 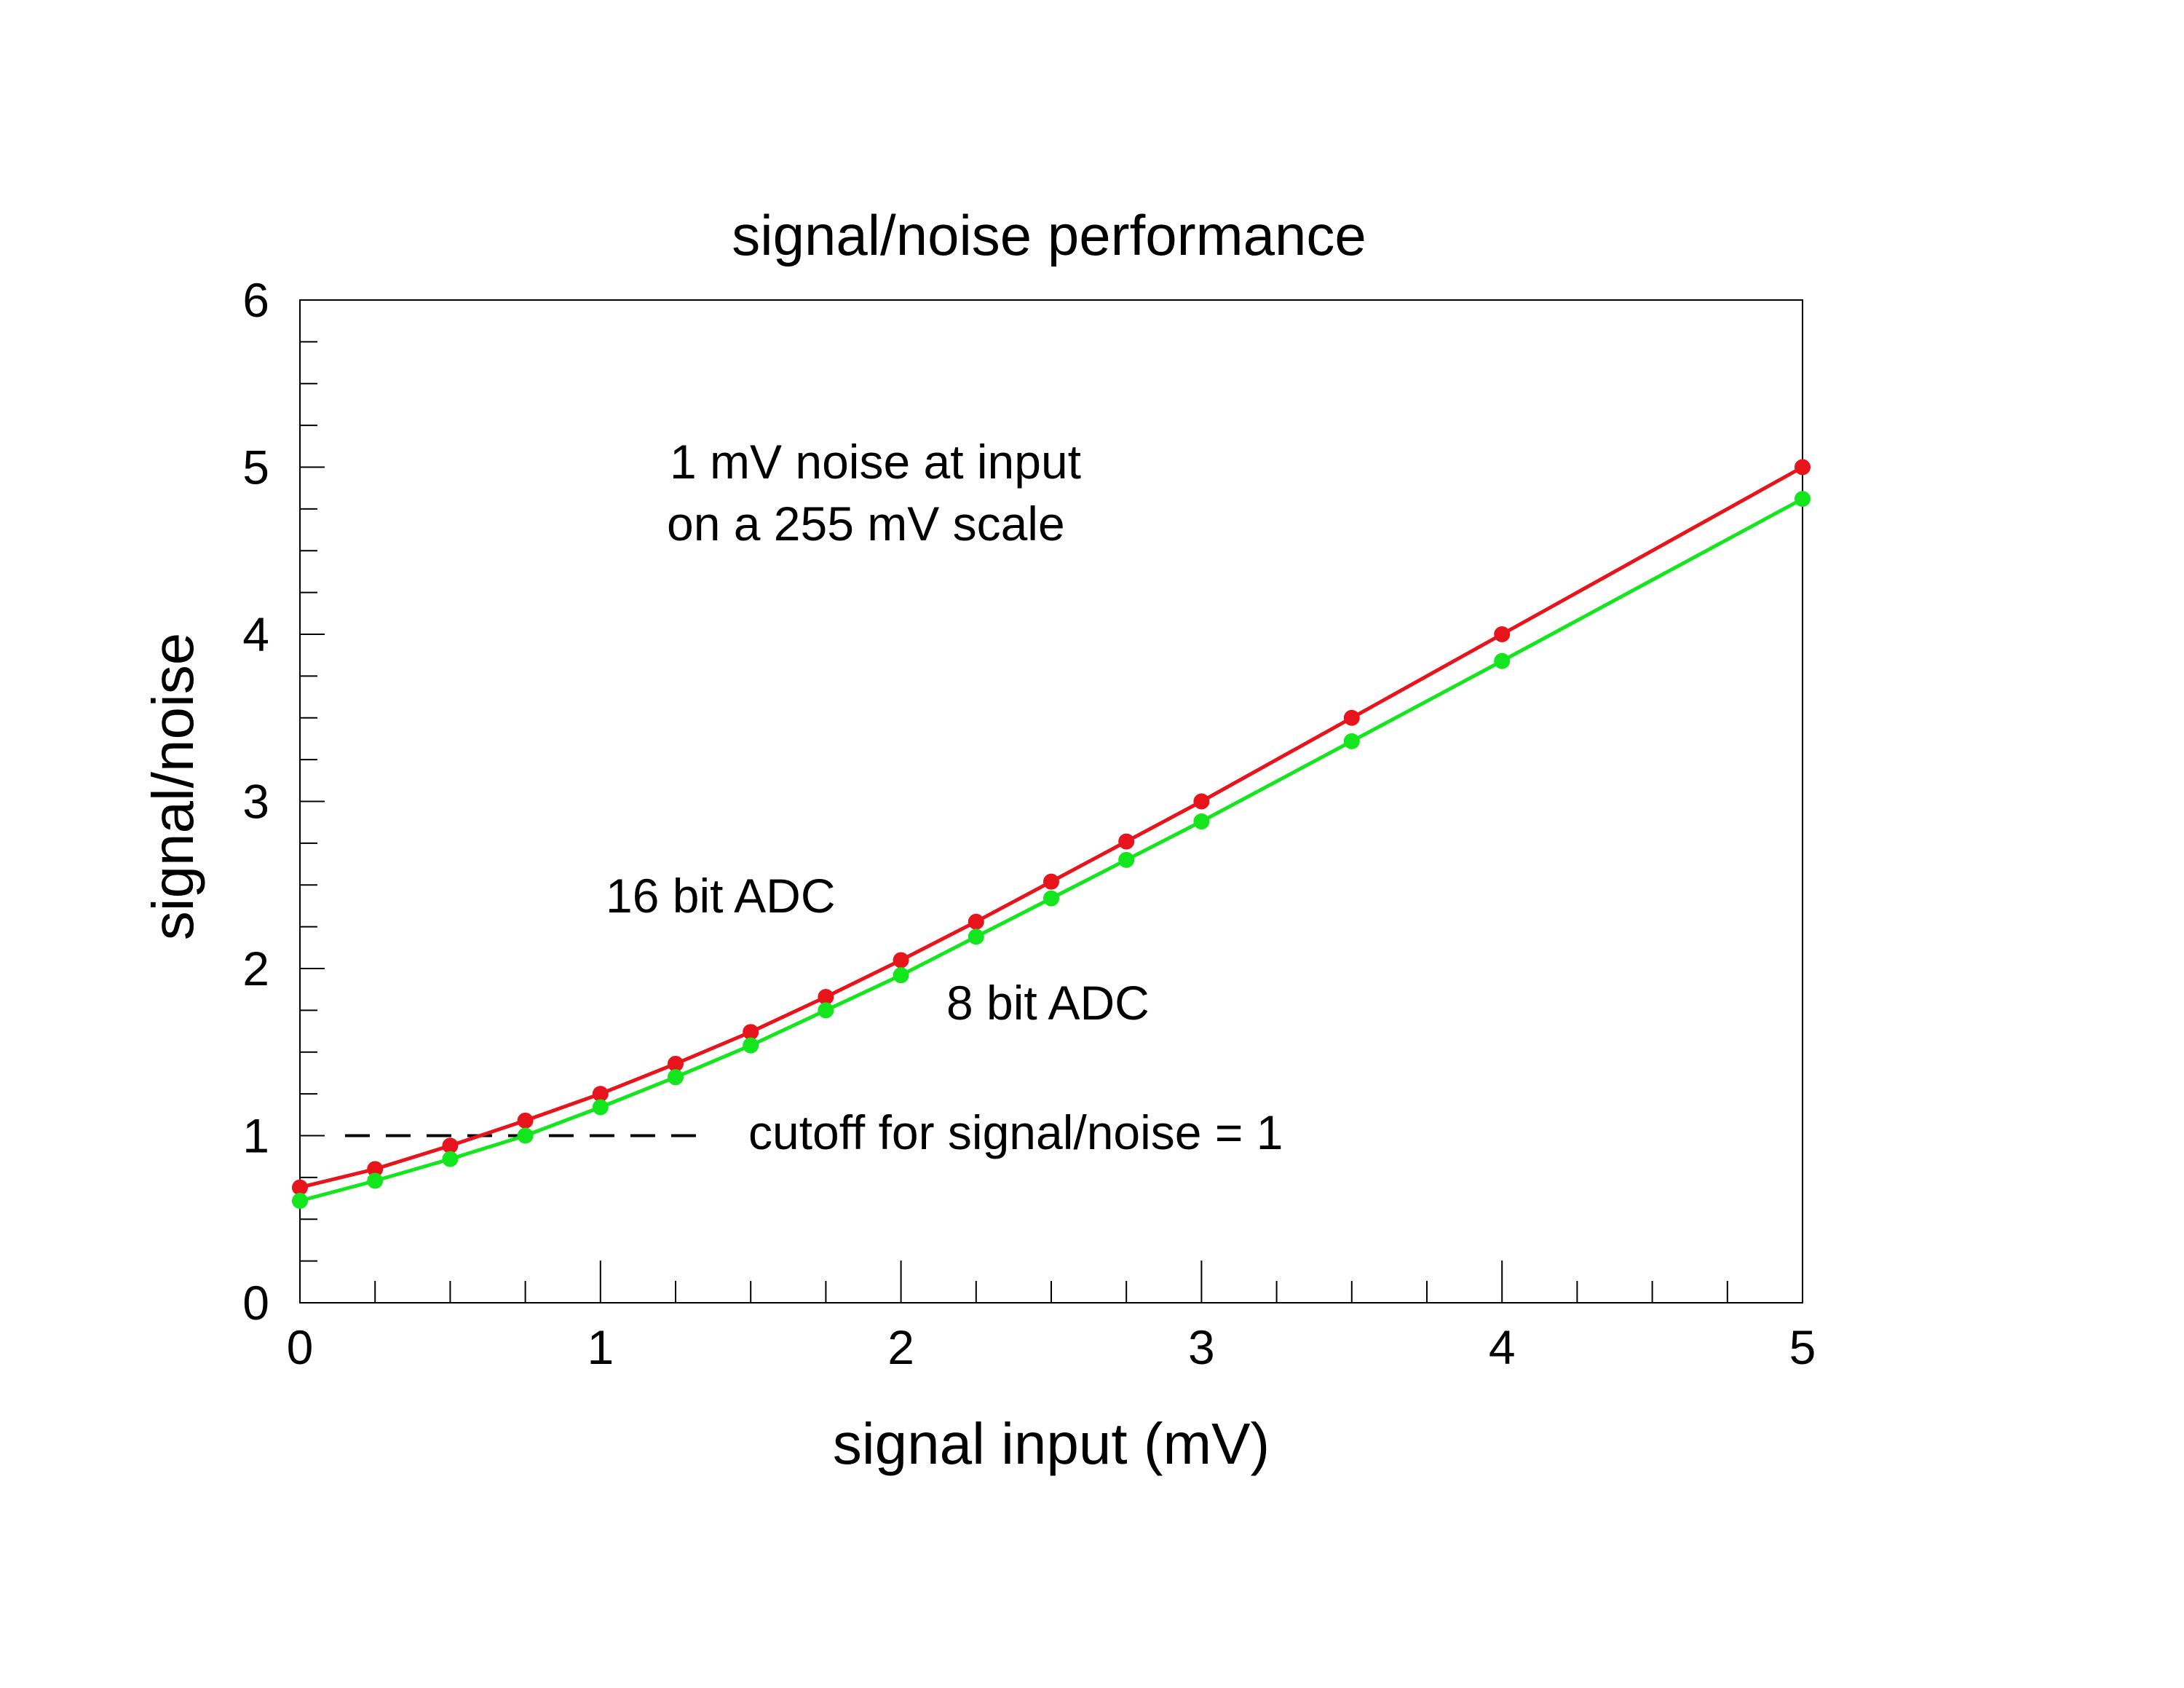 What do you see at coordinates (875, 462) in the screenshot?
I see `annotation-noise-line-1: 1 mV noise at input` at bounding box center [875, 462].